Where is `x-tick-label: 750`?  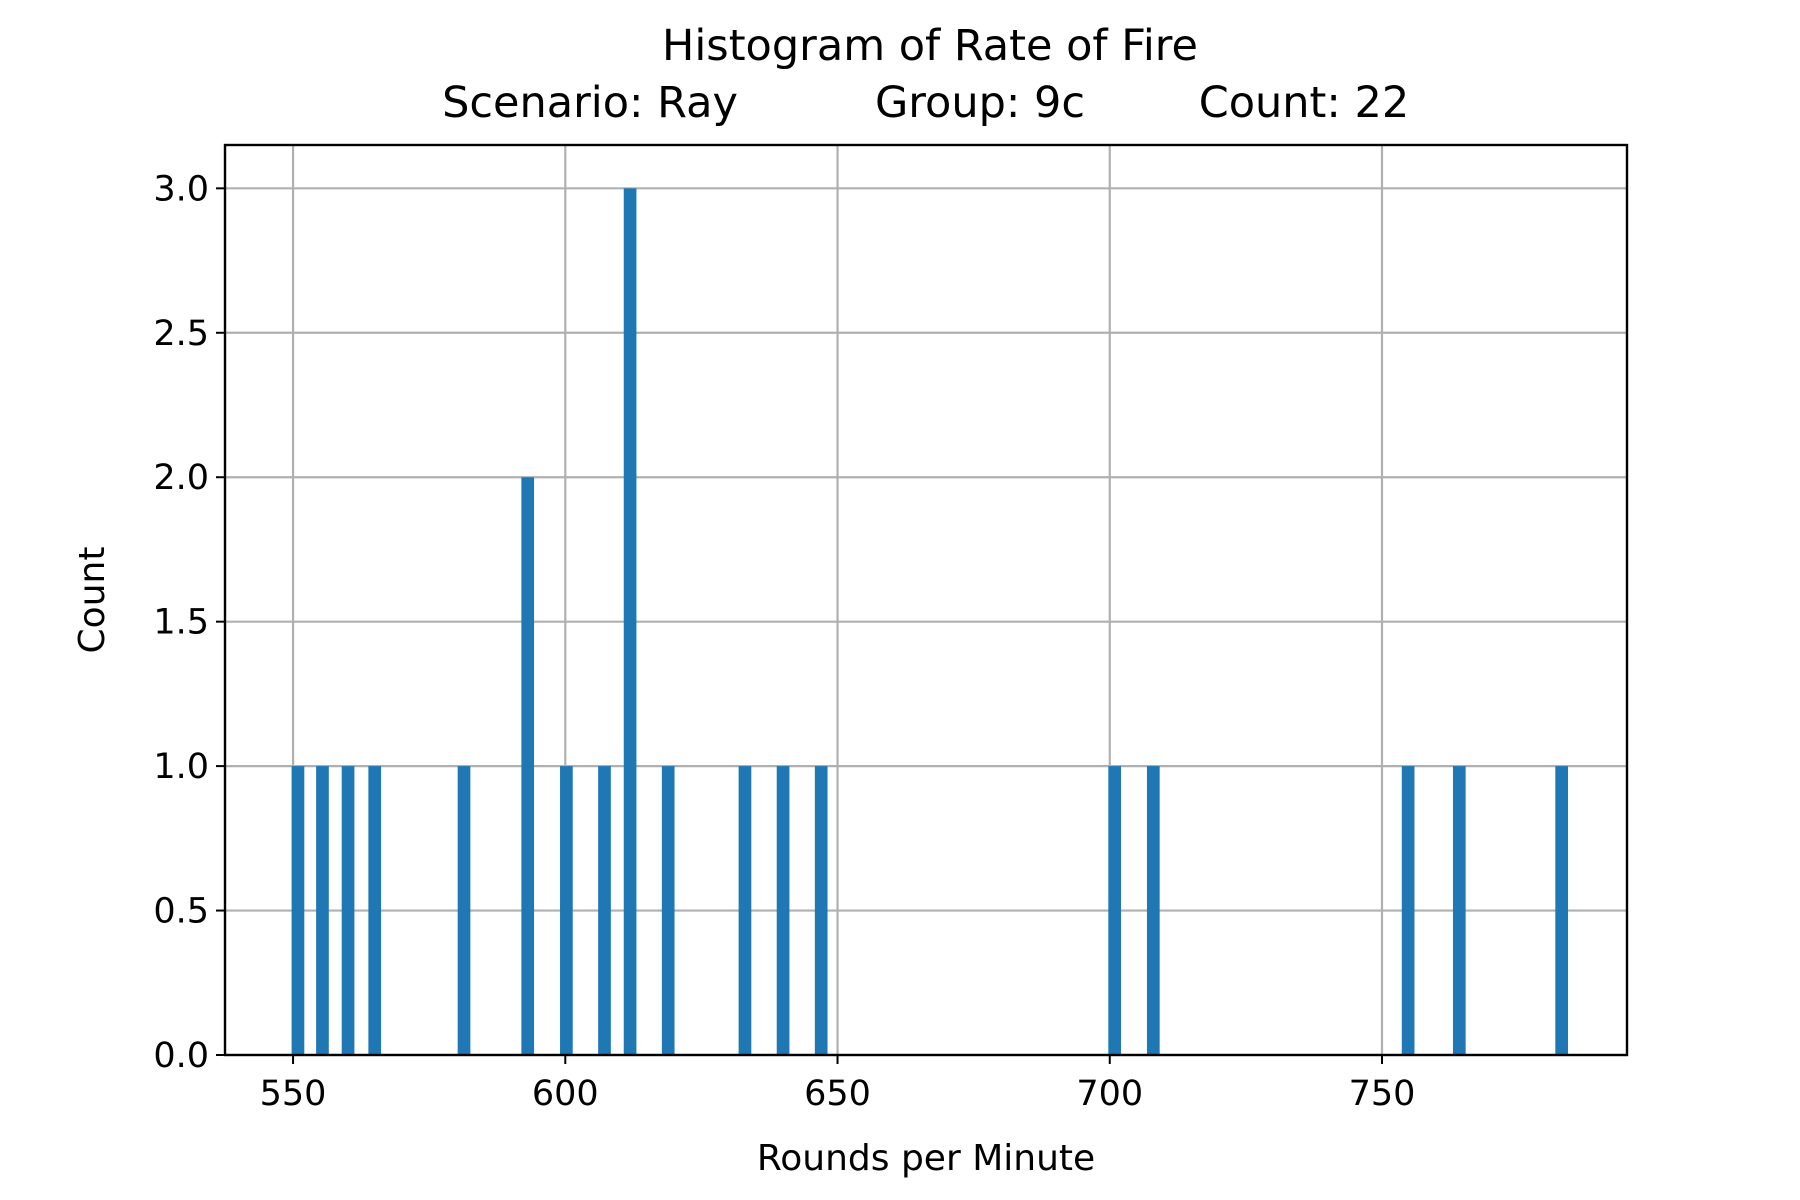
x-tick-label: 750 is located at coordinates (1382, 1094).